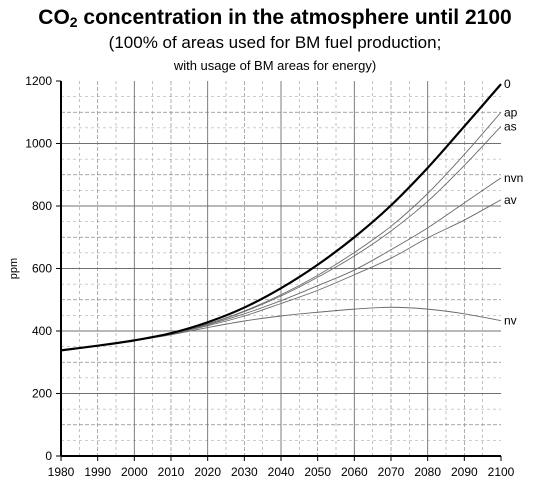 This screenshot has width=550, height=488. Describe the element at coordinates (61, 472) in the screenshot. I see `x-tick-label: 1980` at that location.